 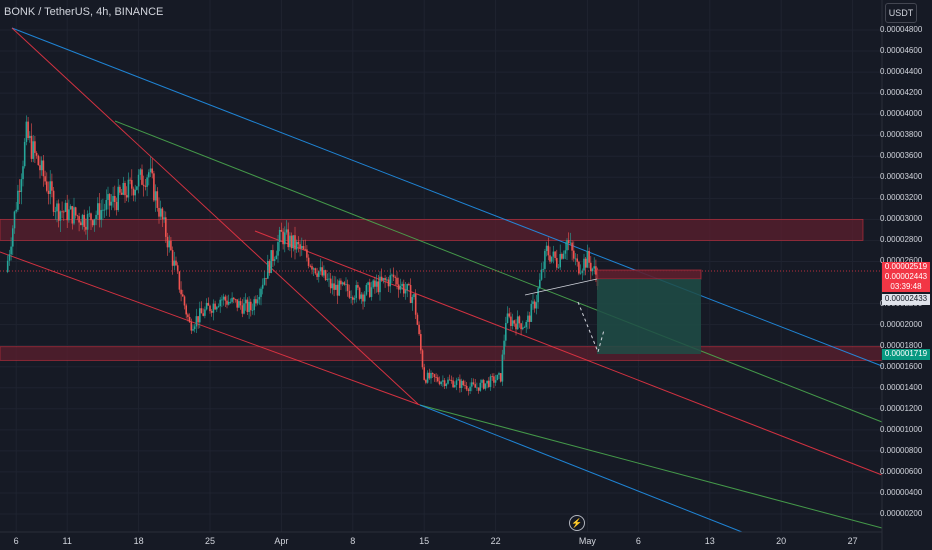 I want to click on price-tick-label: 0.00004000, so click(x=901, y=114).